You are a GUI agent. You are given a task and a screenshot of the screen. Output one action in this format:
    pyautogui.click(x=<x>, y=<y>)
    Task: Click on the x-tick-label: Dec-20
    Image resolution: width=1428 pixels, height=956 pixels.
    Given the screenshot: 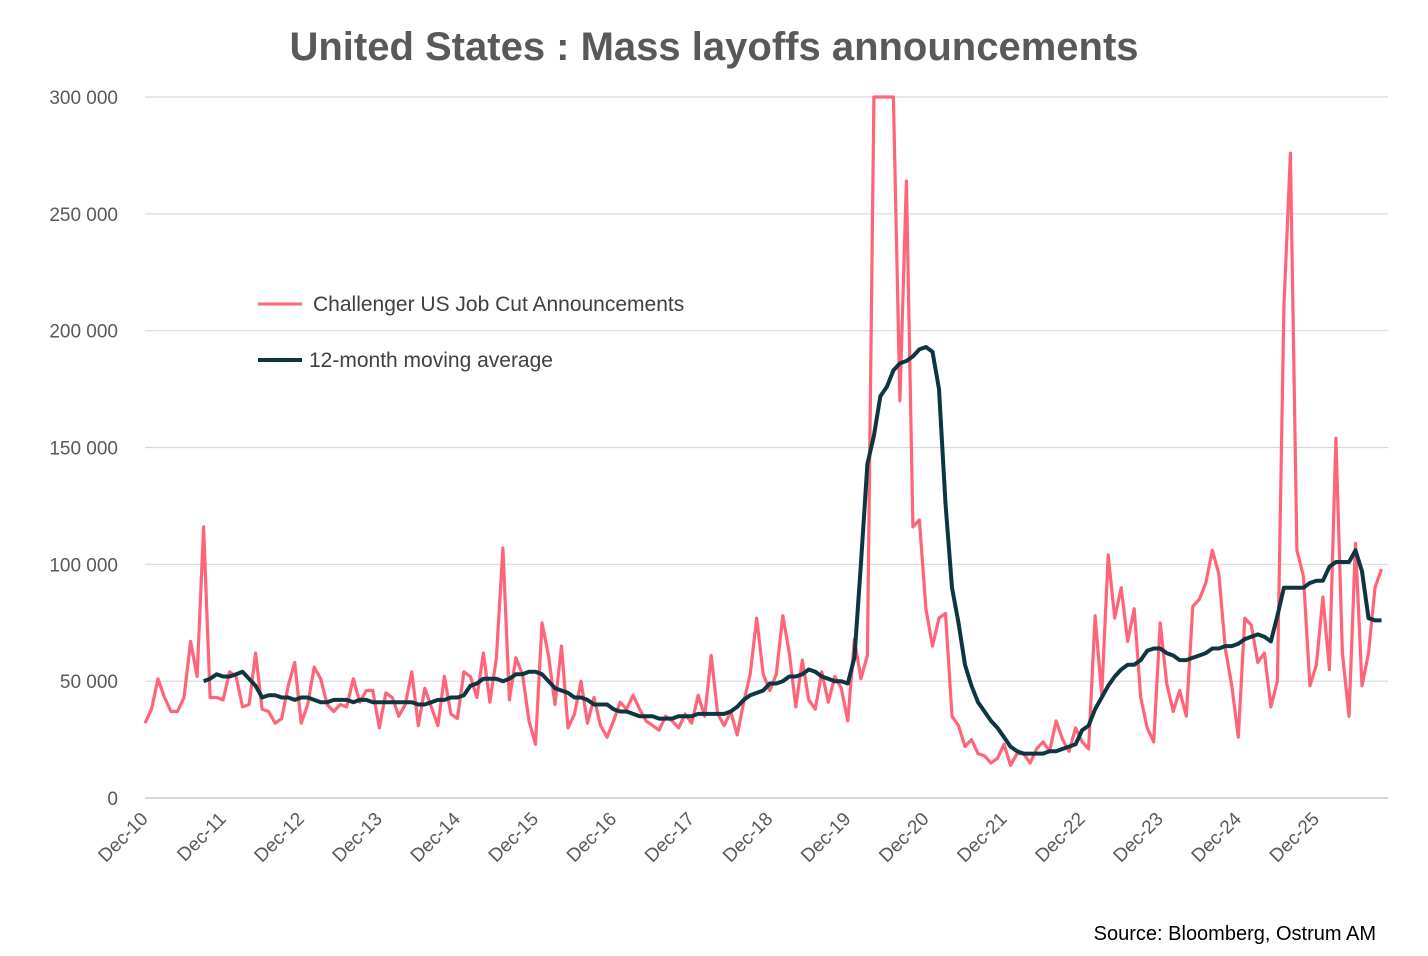 What is the action you would take?
    pyautogui.click(x=904, y=838)
    